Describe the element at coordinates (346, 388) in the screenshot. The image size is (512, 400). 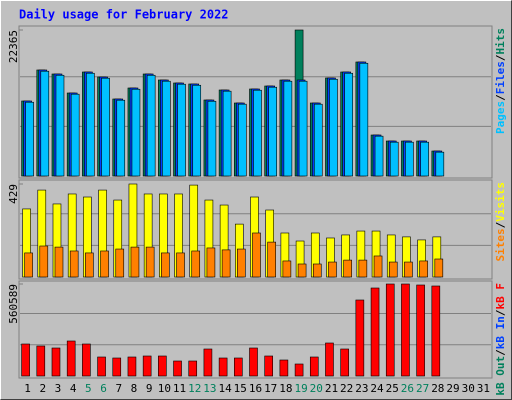
I see `x-tick-label: 22` at that location.